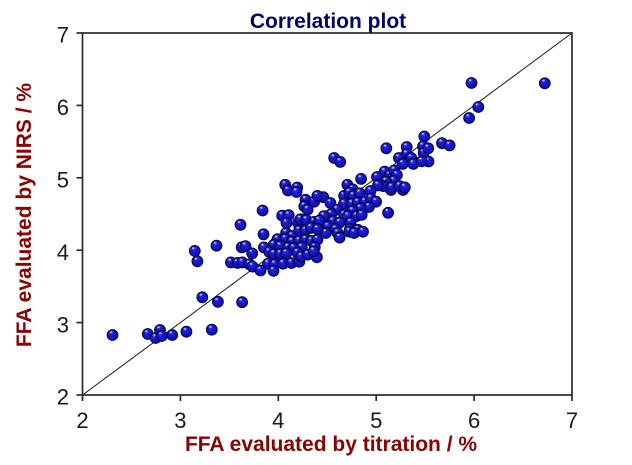 The height and width of the screenshot is (465, 632). I want to click on svg-text: FFA evaluated by NIRS / %, so click(24, 215).